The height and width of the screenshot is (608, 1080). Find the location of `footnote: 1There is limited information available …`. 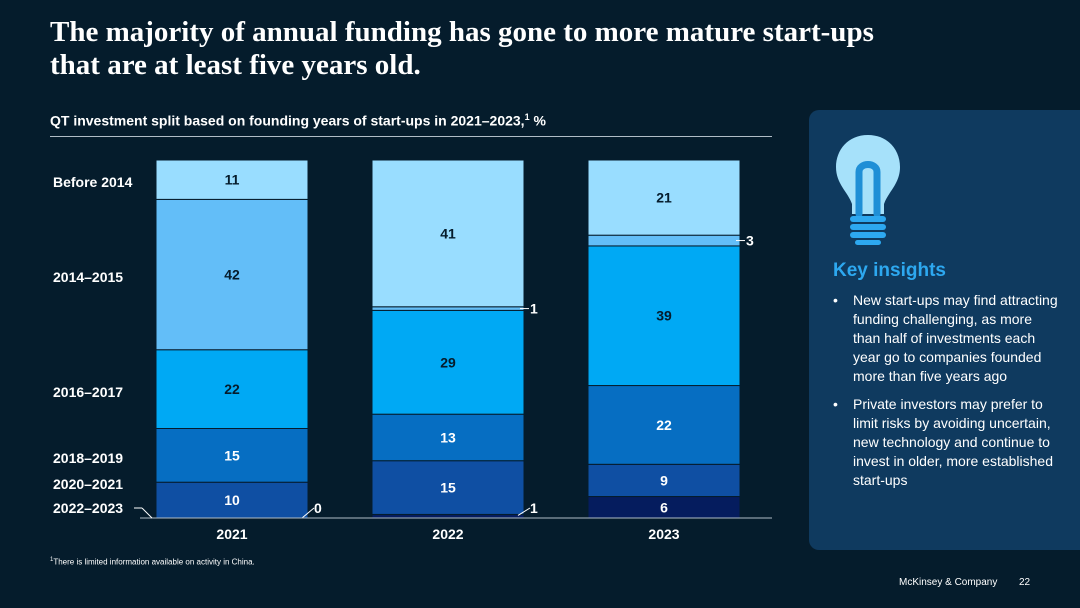

footnote: 1There is limited information available … is located at coordinates (152, 562).